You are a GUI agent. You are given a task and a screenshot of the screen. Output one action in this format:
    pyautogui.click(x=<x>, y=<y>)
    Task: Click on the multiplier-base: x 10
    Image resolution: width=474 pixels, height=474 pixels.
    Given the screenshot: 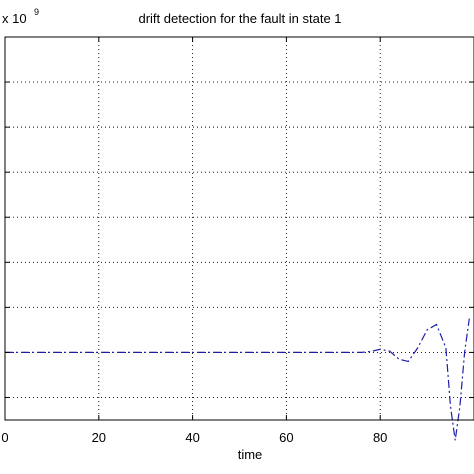 What is the action you would take?
    pyautogui.click(x=14, y=18)
    